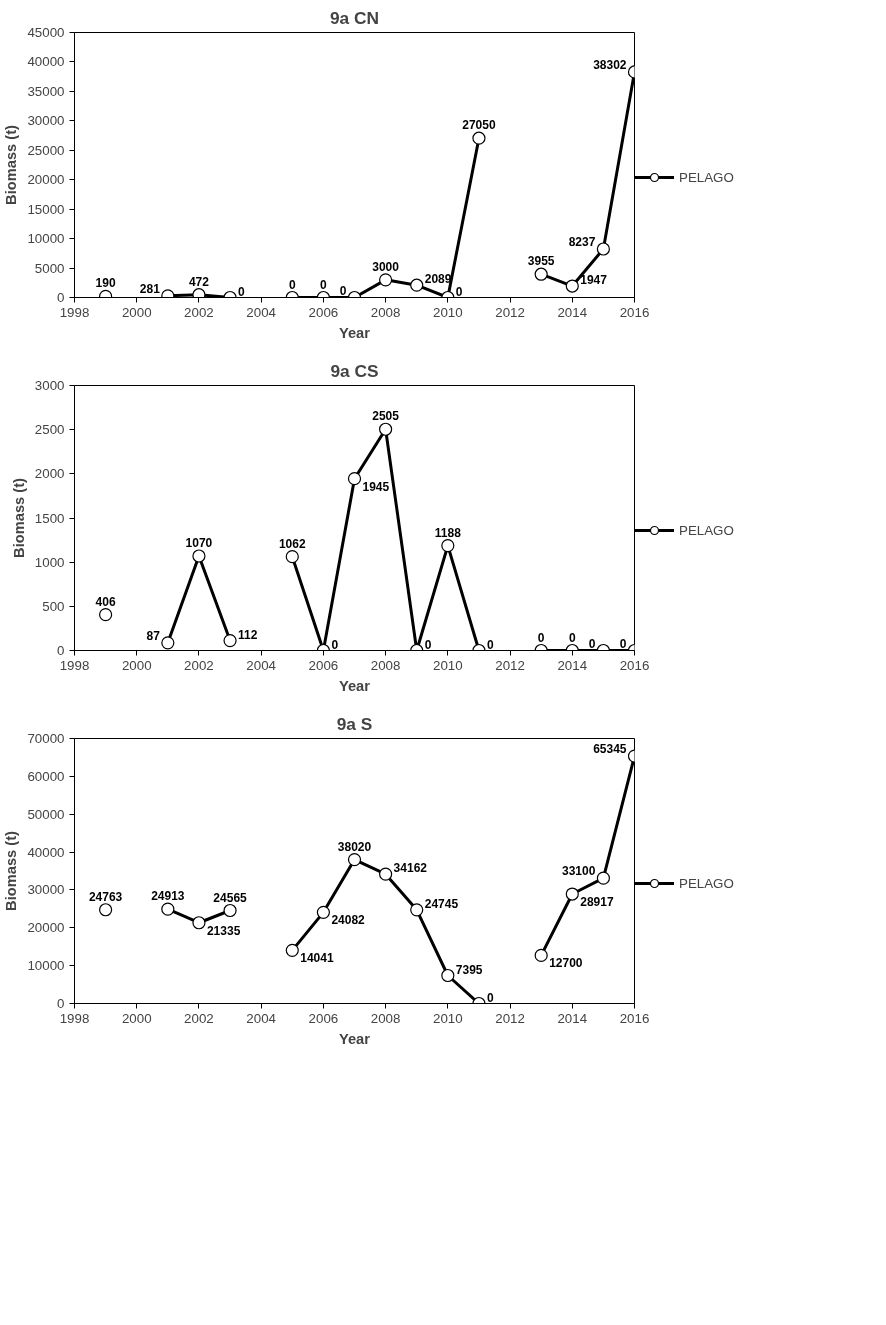 This screenshot has height=1325, width=886. Describe the element at coordinates (105, 896) in the screenshot. I see `data-label: 24763` at that location.